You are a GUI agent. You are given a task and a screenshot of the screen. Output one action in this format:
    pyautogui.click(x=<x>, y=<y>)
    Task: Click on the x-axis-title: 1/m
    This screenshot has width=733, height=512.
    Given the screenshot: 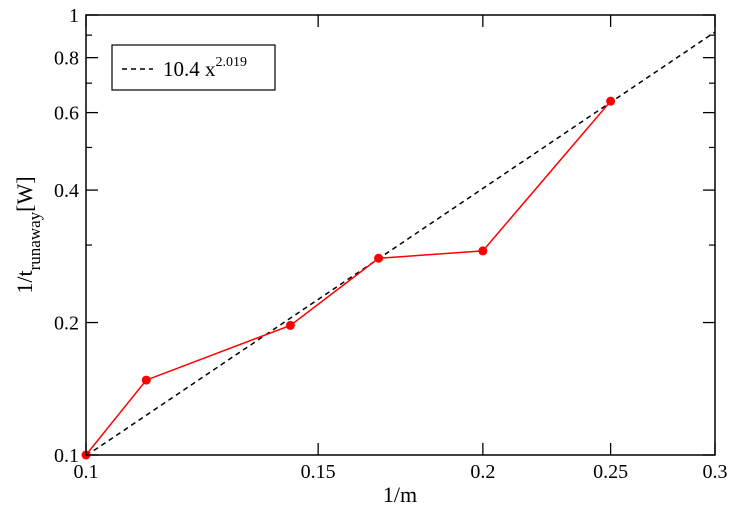 What is the action you would take?
    pyautogui.click(x=400, y=494)
    